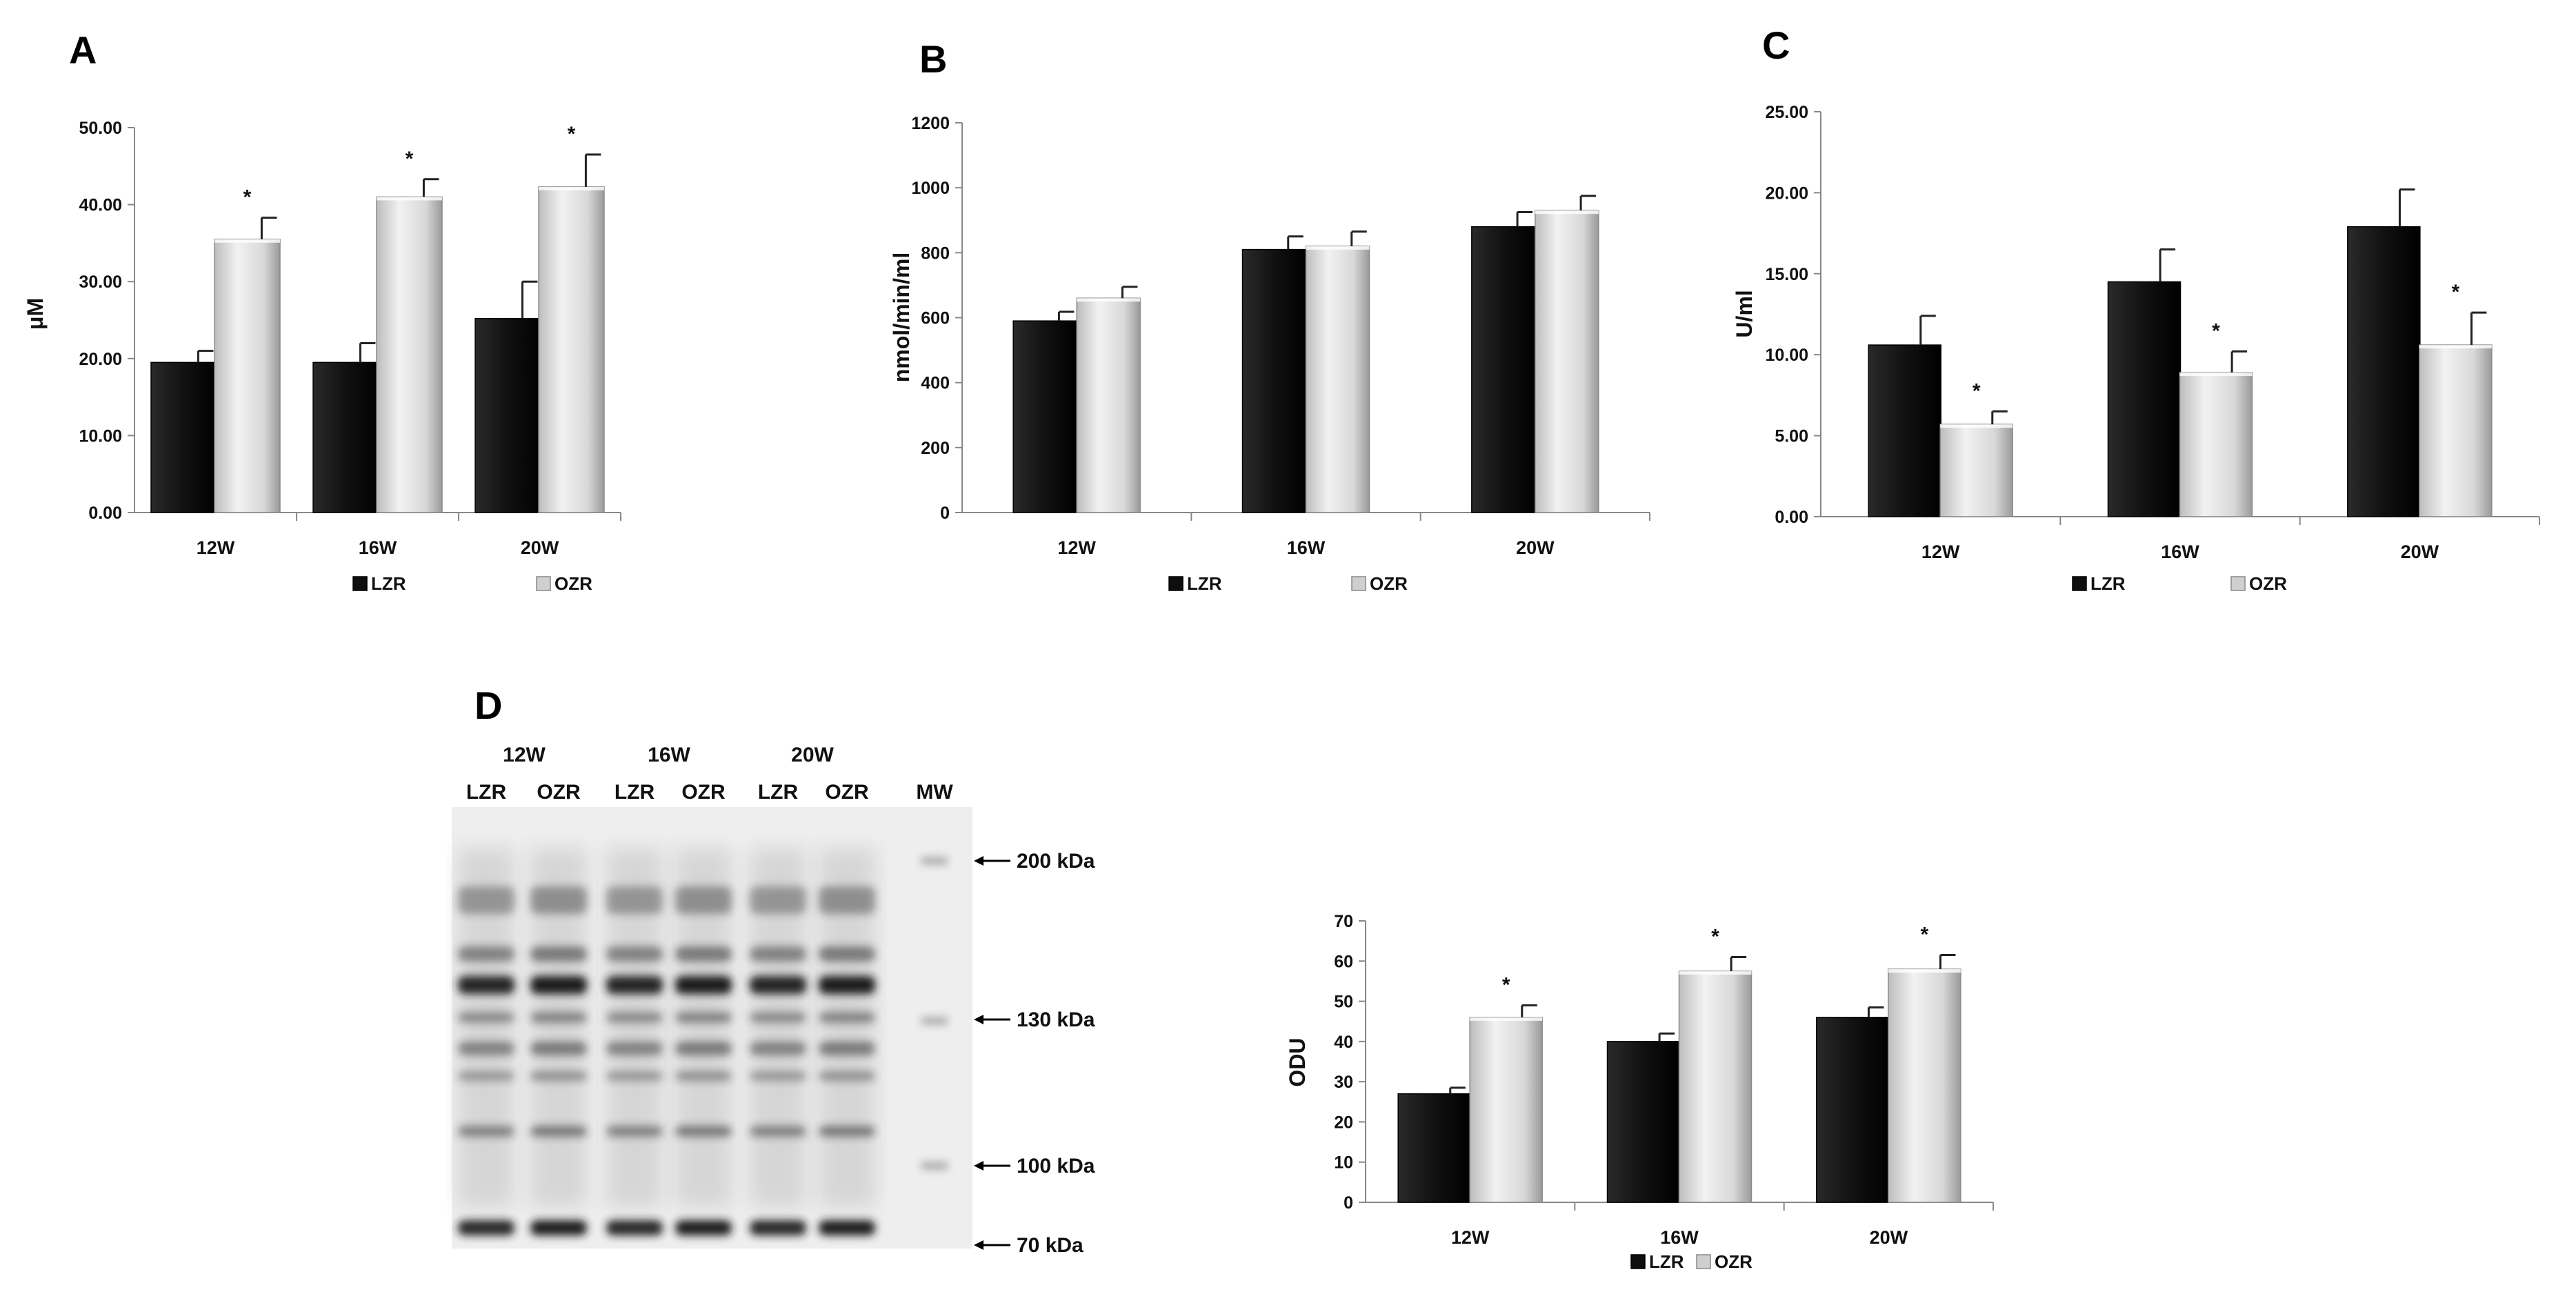 Image resolution: width=2576 pixels, height=1312 pixels. I want to click on panel-letter: C, so click(1776, 45).